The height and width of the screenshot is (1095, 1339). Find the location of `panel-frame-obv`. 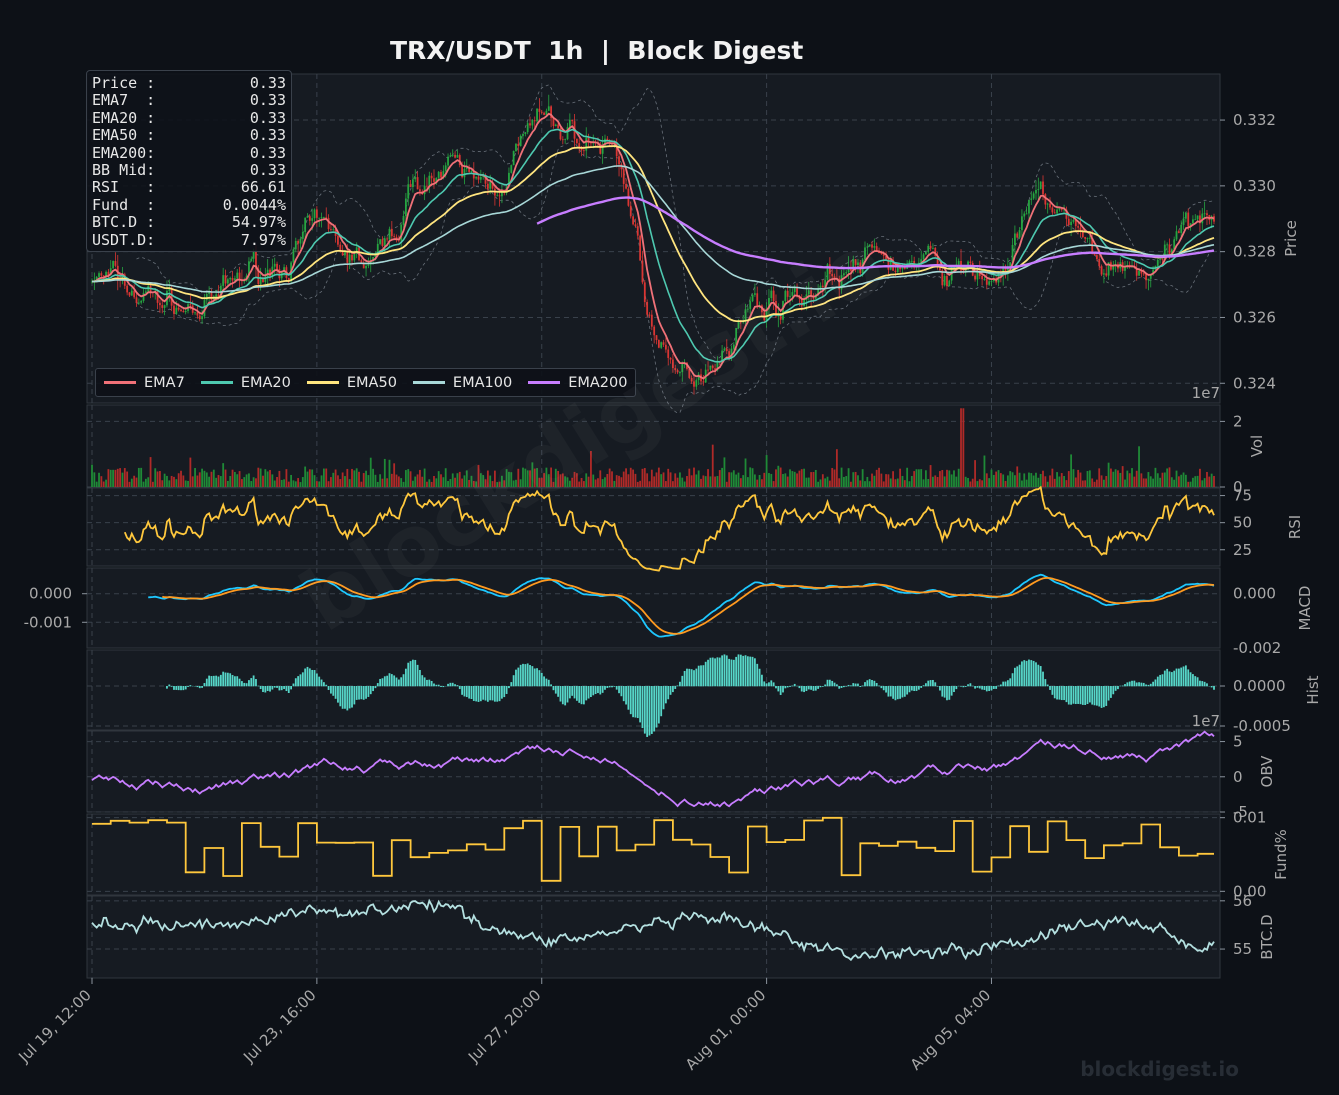

panel-frame-obv is located at coordinates (653, 771).